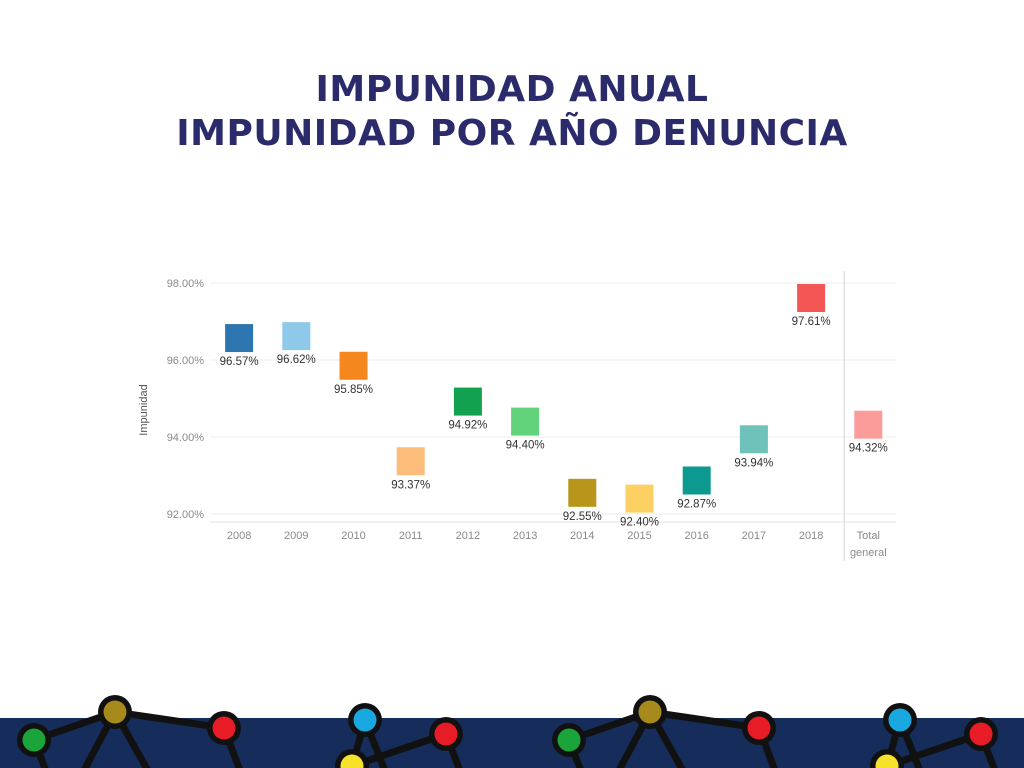 The height and width of the screenshot is (768, 1024). Describe the element at coordinates (512, 133) in the screenshot. I see `title-line-2: IMPUNIDAD POR AÑO DENUNCIA` at that location.